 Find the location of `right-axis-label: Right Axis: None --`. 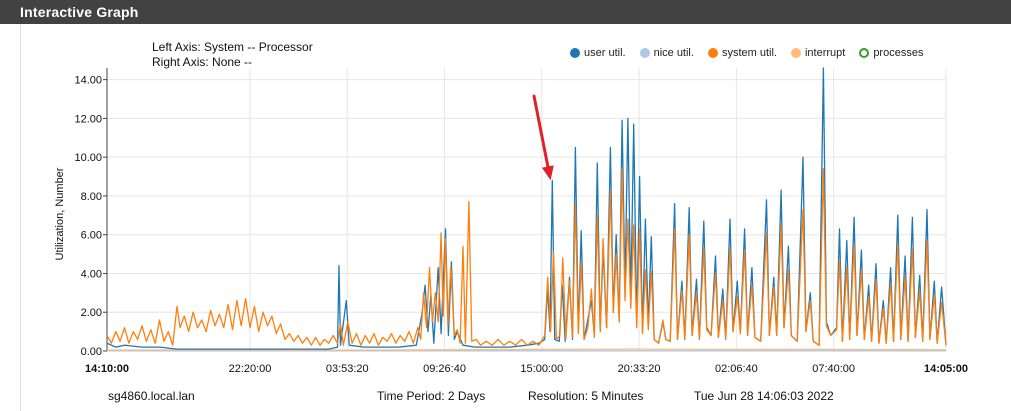

right-axis-label: Right Axis: None -- is located at coordinates (202, 62).